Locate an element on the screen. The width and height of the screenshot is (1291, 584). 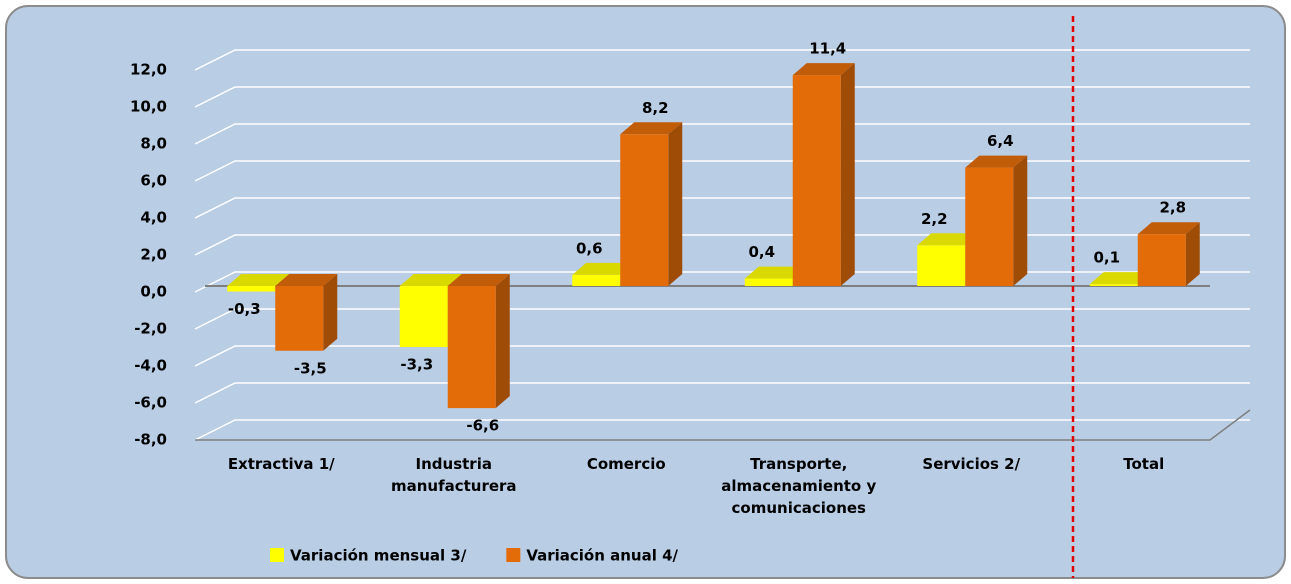
value-label: 6,4 is located at coordinates (1000, 141).